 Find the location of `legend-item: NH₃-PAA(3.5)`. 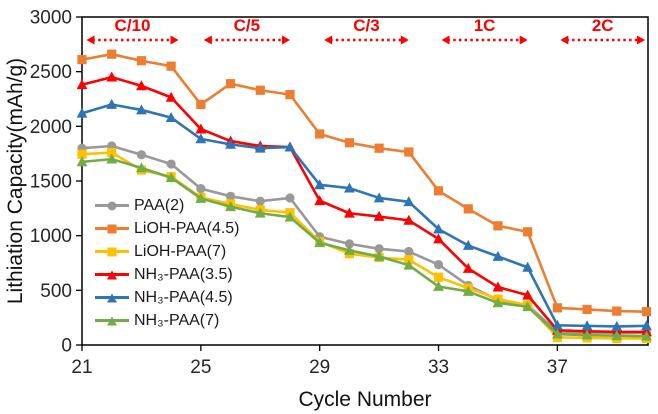

legend-item: NH₃-PAA(3.5) is located at coordinates (167, 274).